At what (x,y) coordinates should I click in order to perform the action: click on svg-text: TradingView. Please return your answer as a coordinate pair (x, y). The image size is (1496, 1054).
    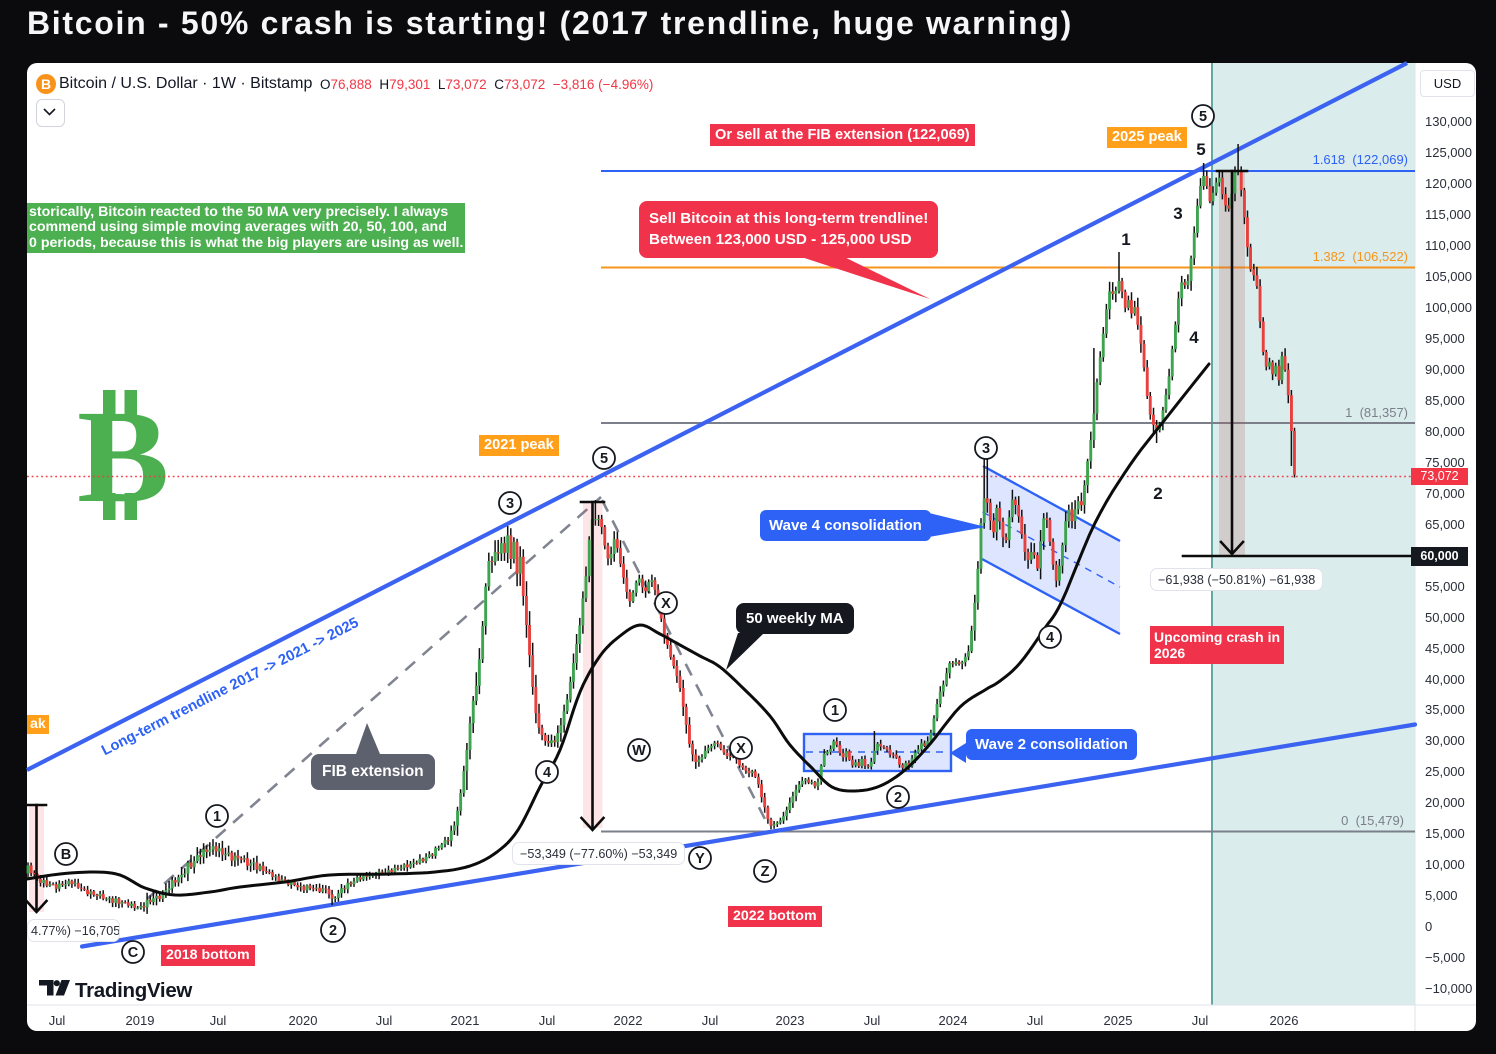
    Looking at the image, I should click on (133, 990).